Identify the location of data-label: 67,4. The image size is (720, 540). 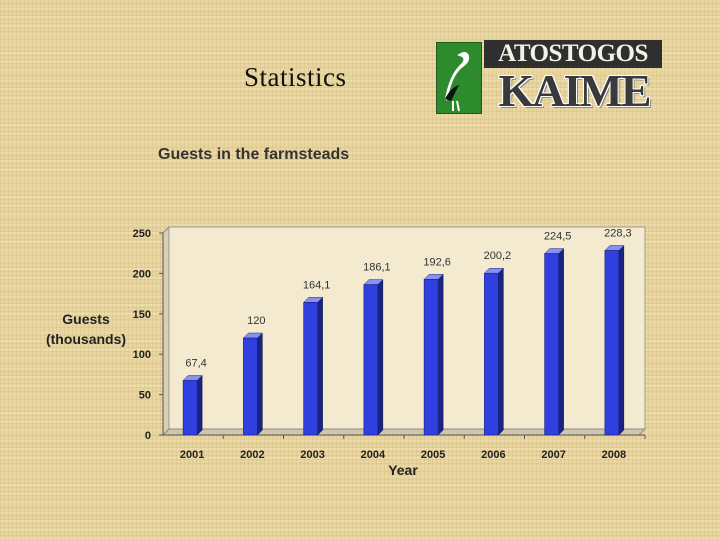
(195, 364).